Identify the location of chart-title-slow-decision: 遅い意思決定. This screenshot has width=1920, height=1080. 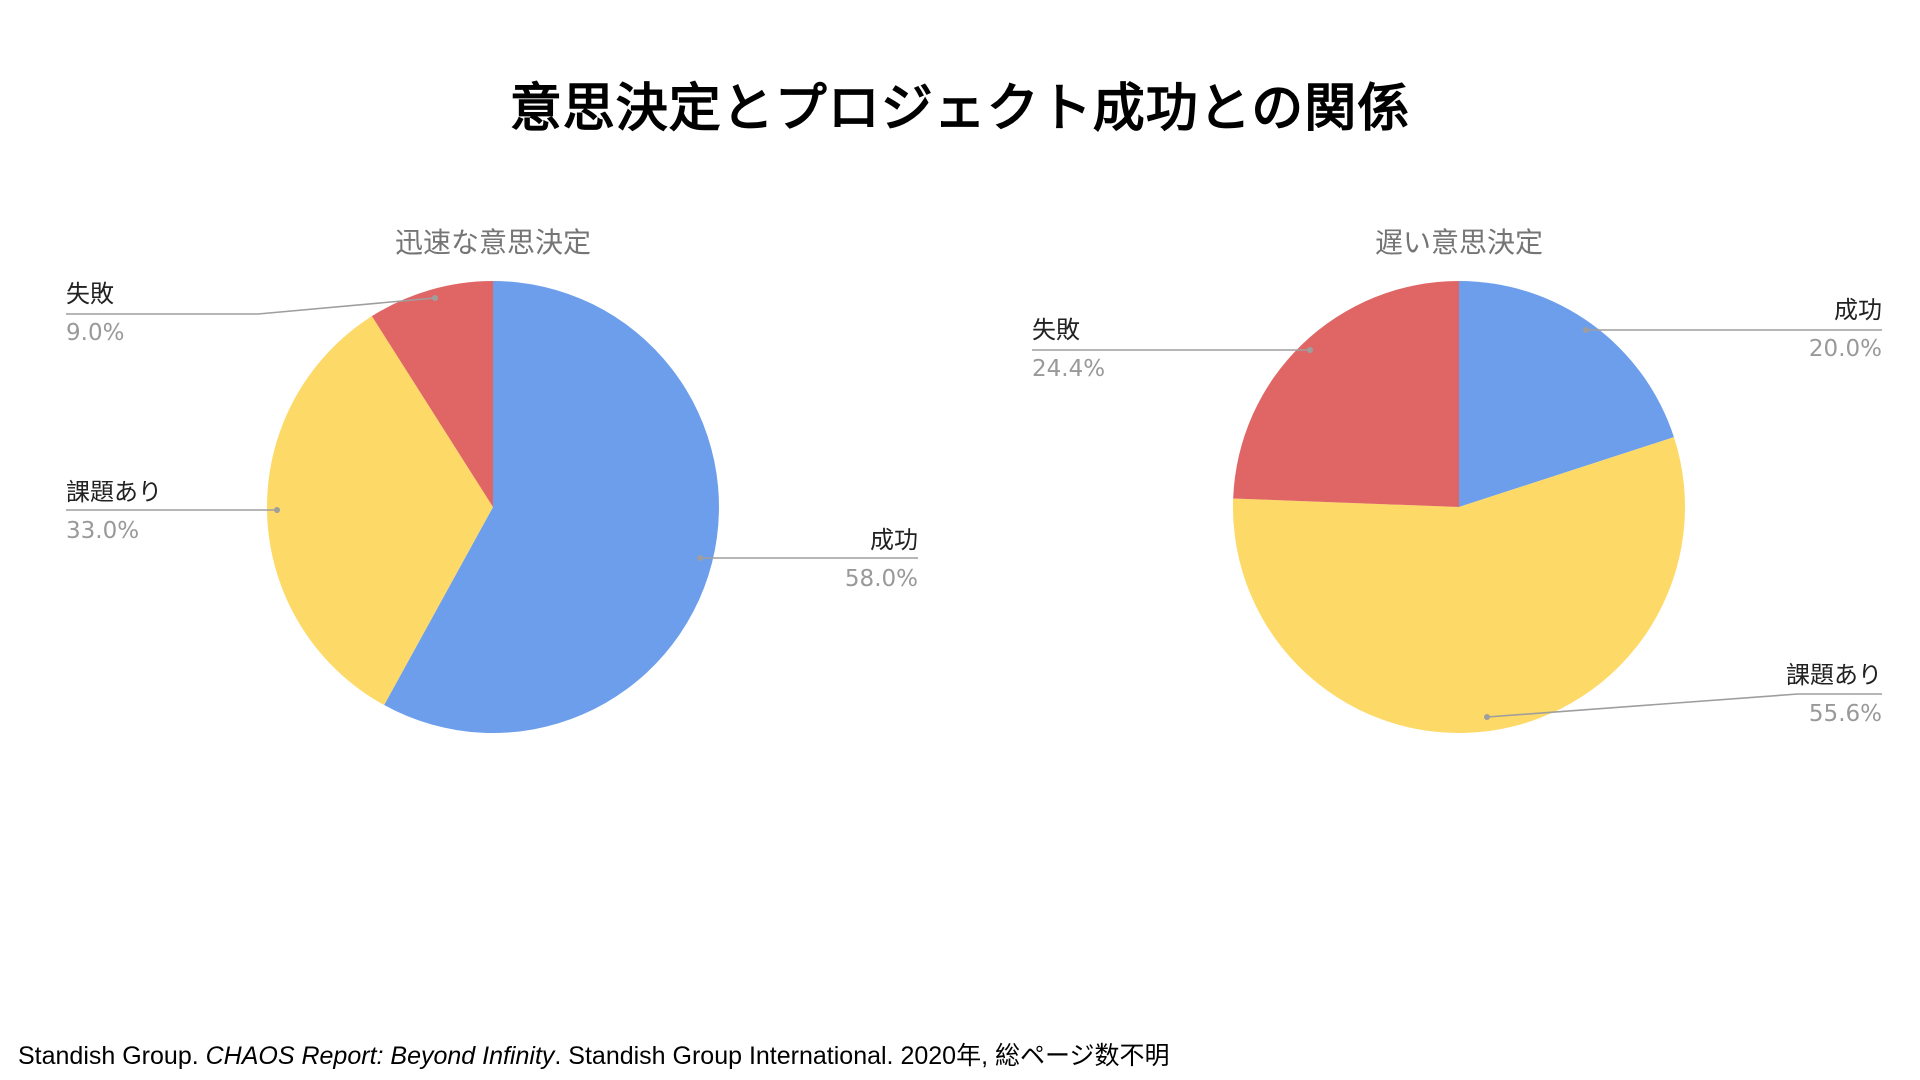
(1459, 242).